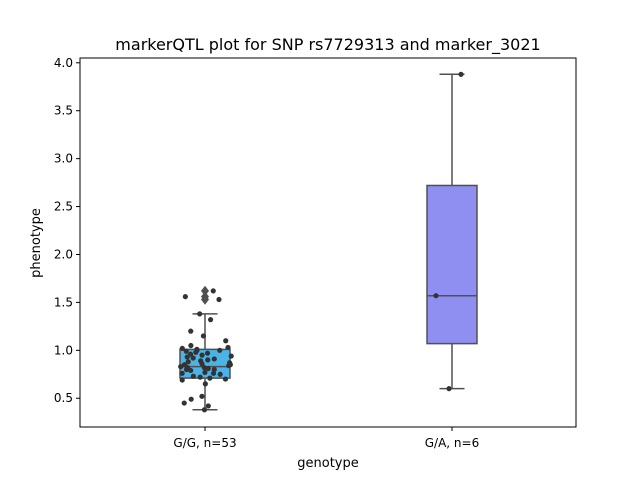 This screenshot has height=480, width=640. What do you see at coordinates (452, 443) in the screenshot?
I see `x-tick-label: G/A, n=6` at bounding box center [452, 443].